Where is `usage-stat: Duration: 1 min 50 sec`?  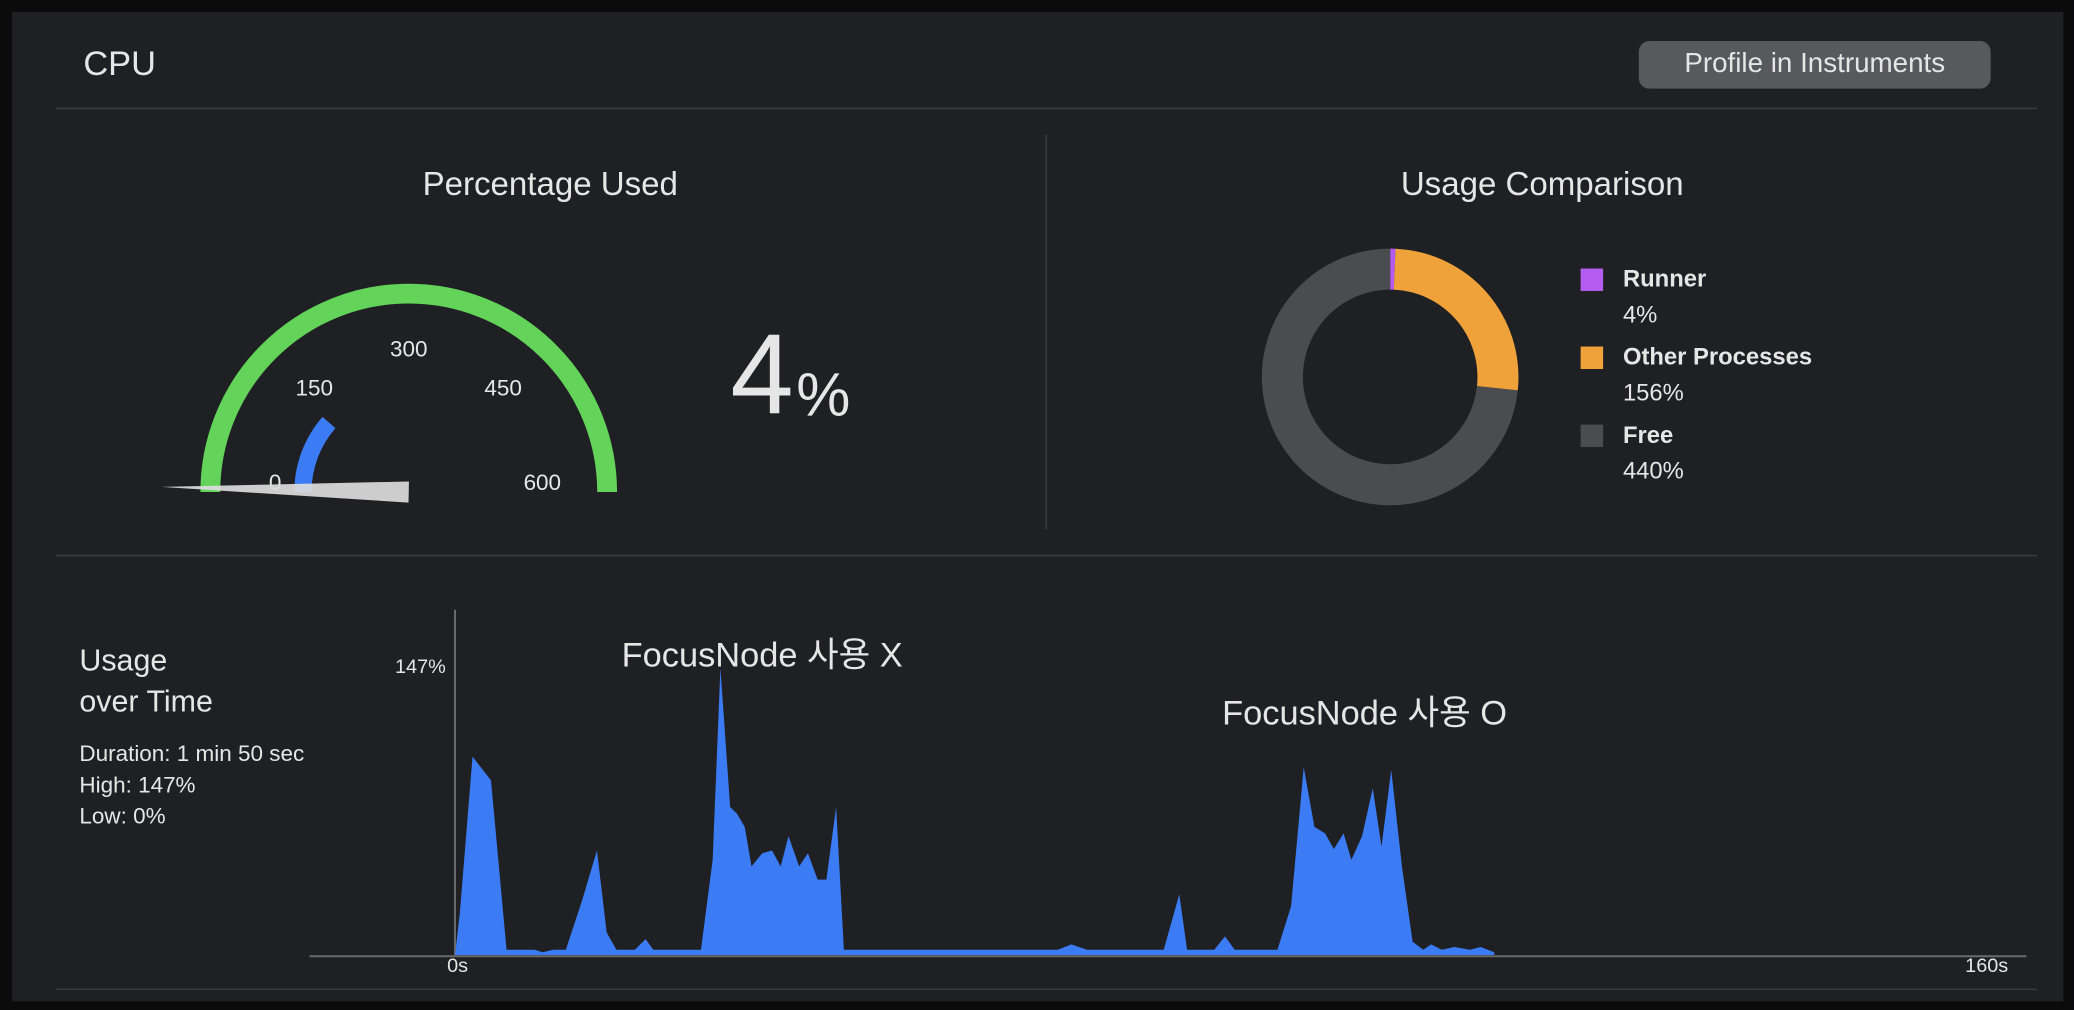
usage-stat: Duration: 1 min 50 sec is located at coordinates (191, 753).